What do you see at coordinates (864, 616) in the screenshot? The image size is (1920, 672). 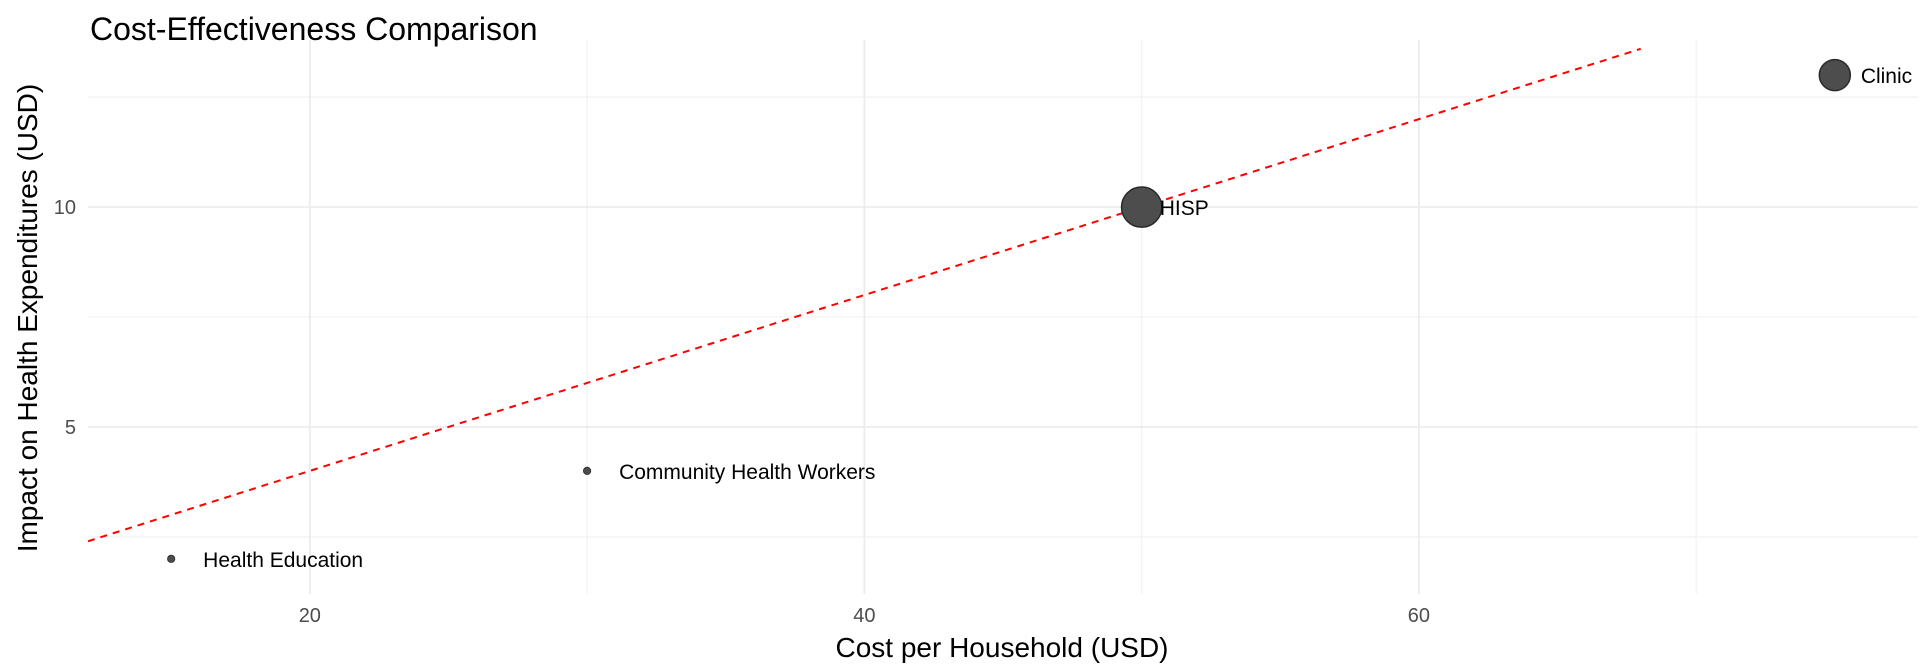 I see `x-tick-label: 40` at bounding box center [864, 616].